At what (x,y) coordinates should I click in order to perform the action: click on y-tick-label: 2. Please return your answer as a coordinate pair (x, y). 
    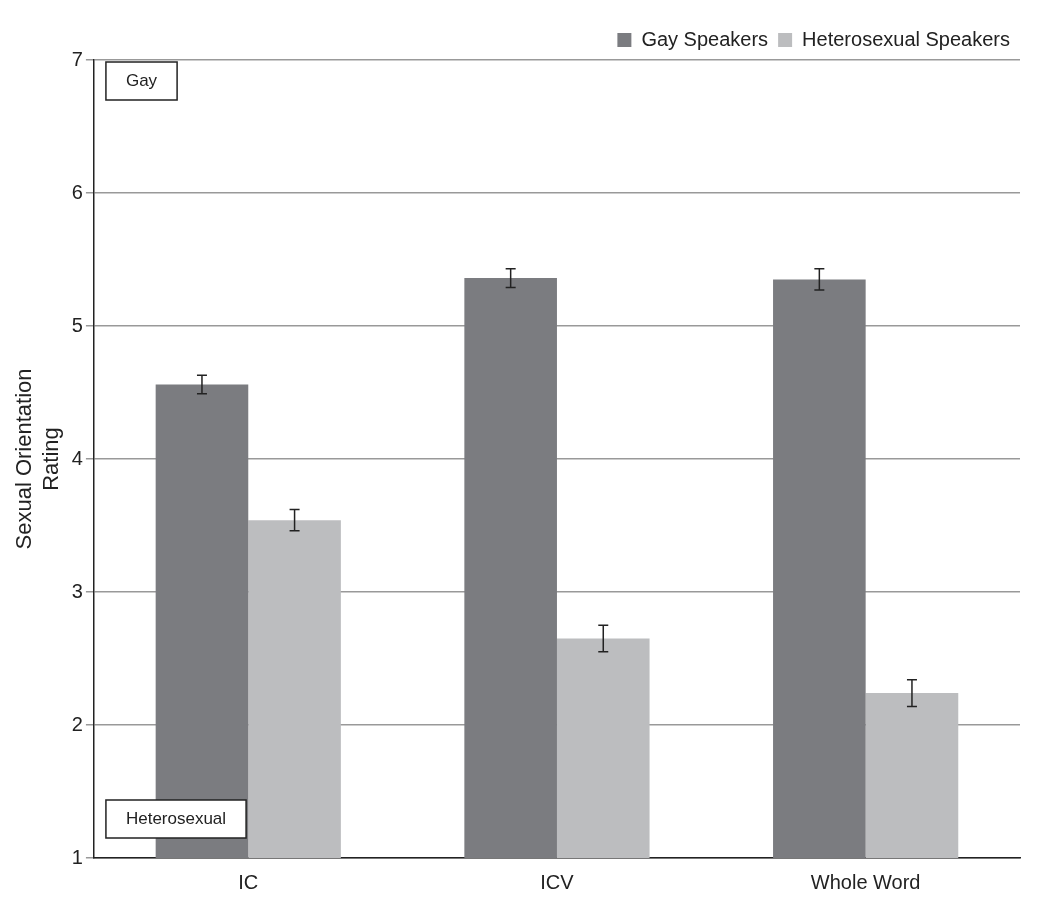
    Looking at the image, I should click on (77, 723).